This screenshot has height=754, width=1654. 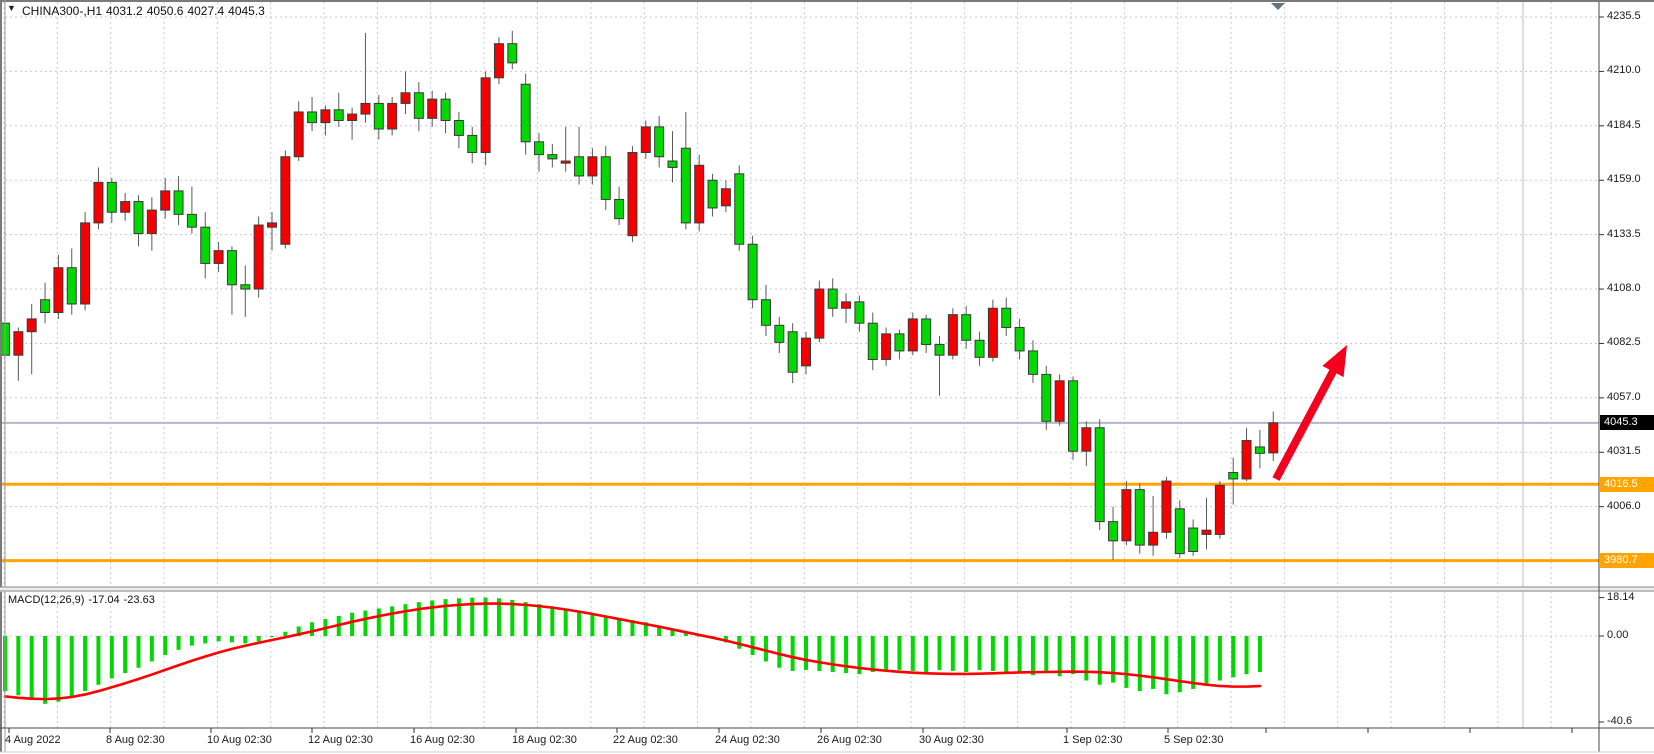 What do you see at coordinates (827, 589) in the screenshot?
I see `panel-splitter` at bounding box center [827, 589].